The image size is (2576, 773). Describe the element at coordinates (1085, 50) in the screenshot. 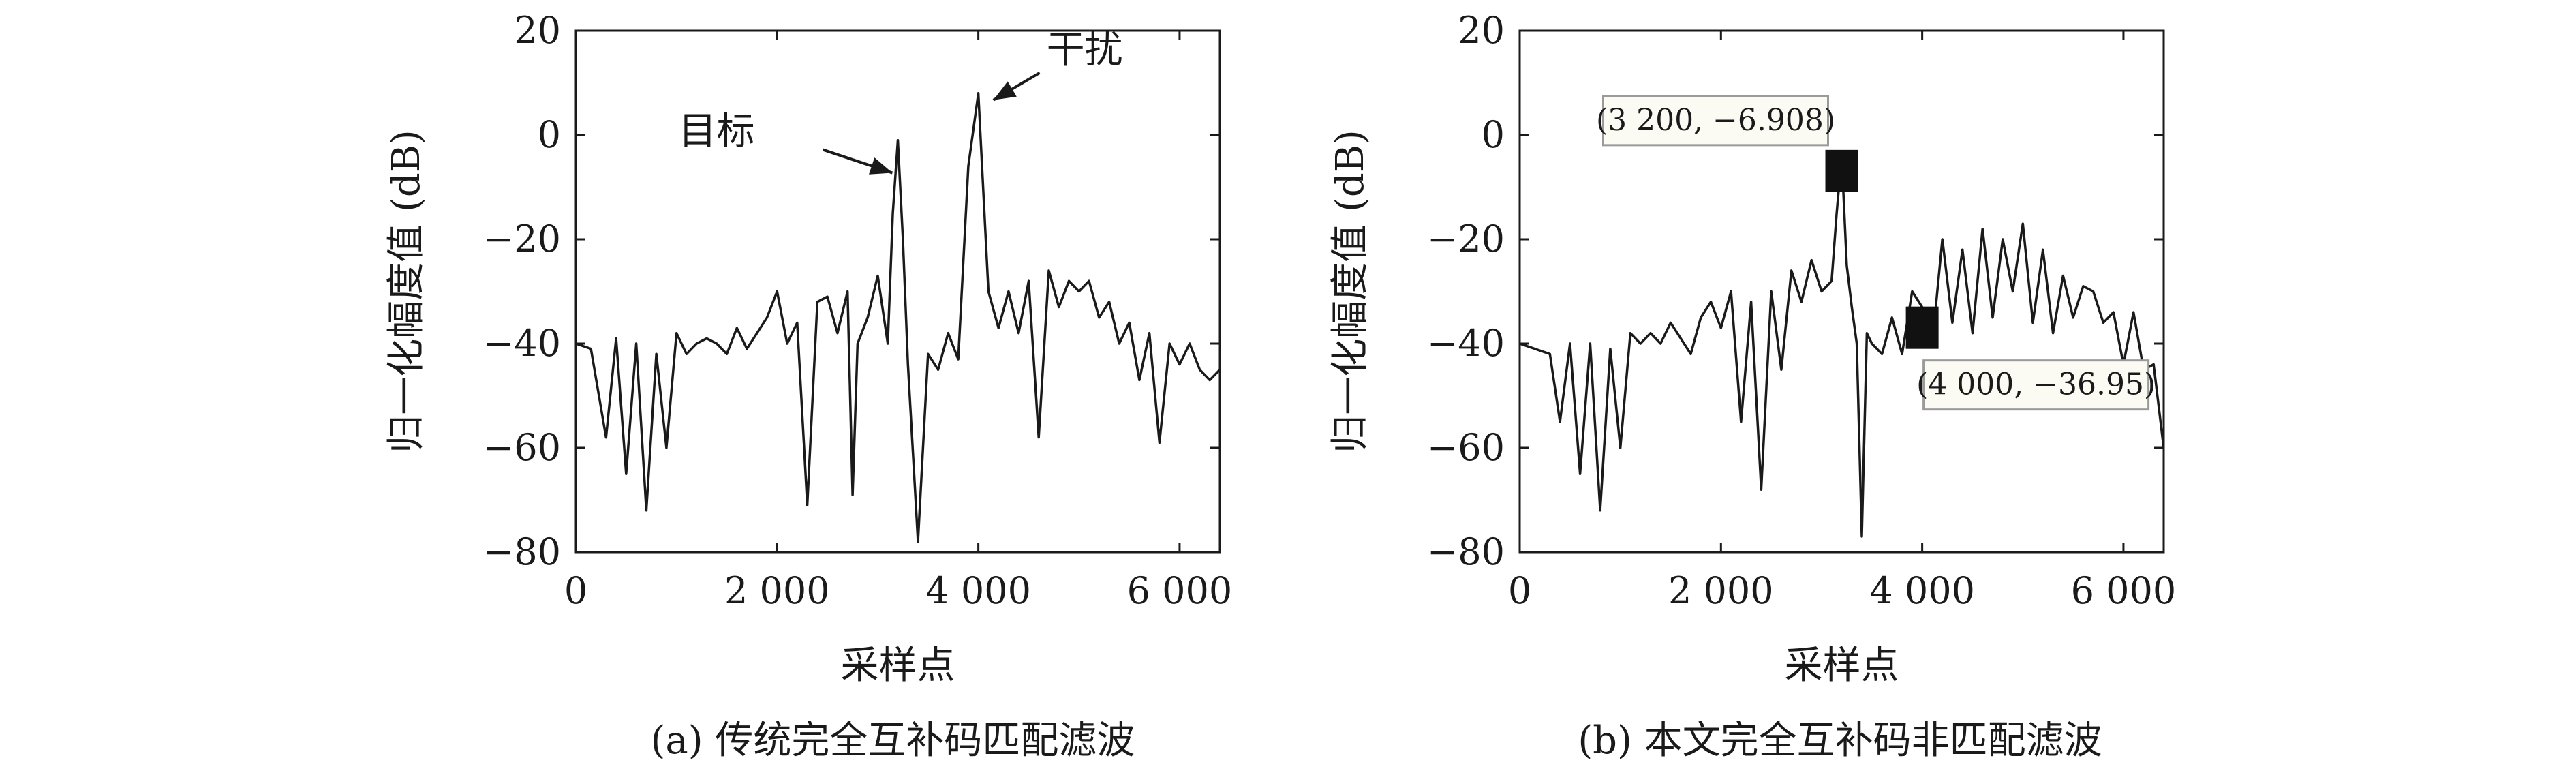

I see `annotation-label: 干扰` at that location.